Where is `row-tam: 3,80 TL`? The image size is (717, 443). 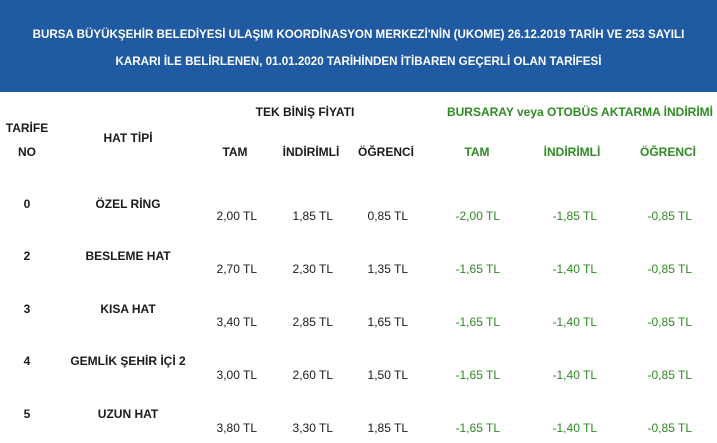 row-tam: 3,80 TL is located at coordinates (236, 428).